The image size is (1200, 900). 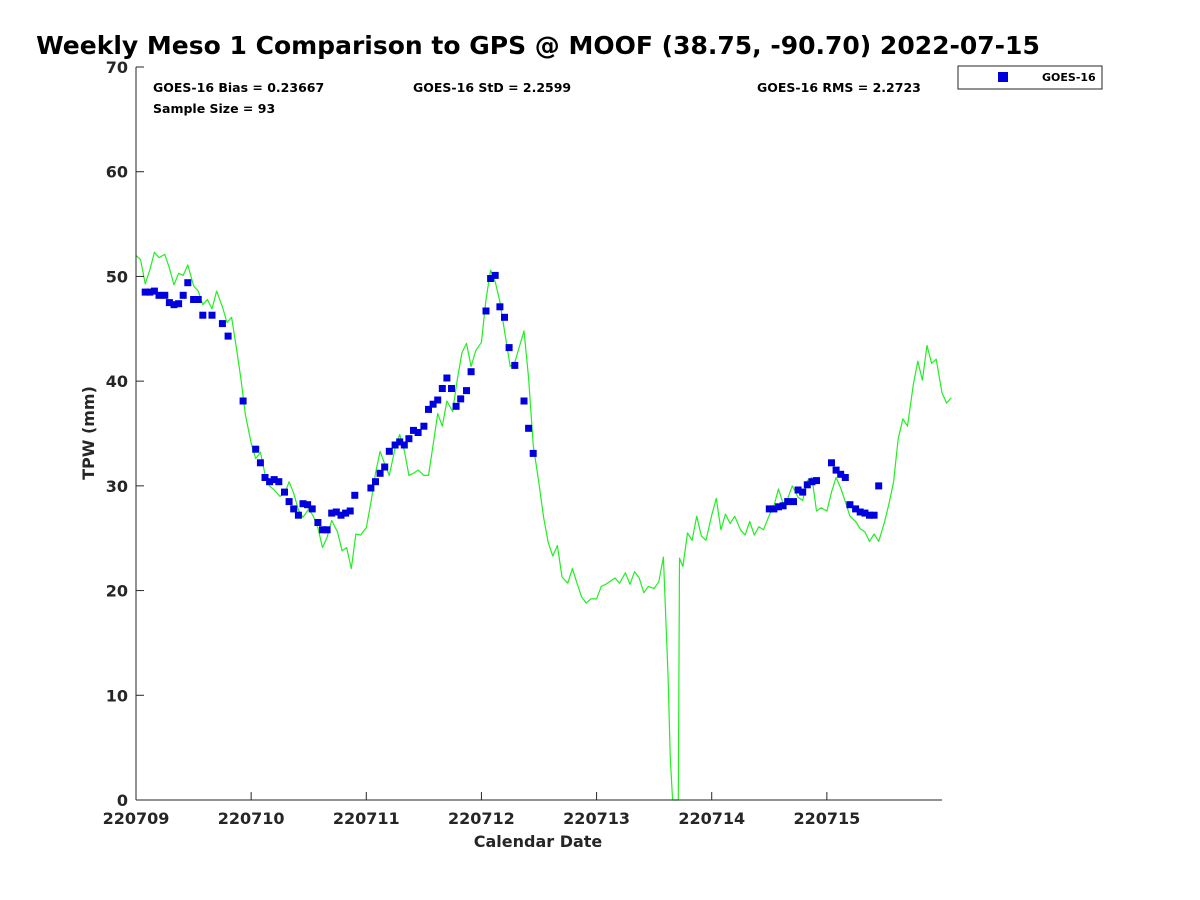 What do you see at coordinates (481, 818) in the screenshot?
I see `x-tick-label: 220712` at bounding box center [481, 818].